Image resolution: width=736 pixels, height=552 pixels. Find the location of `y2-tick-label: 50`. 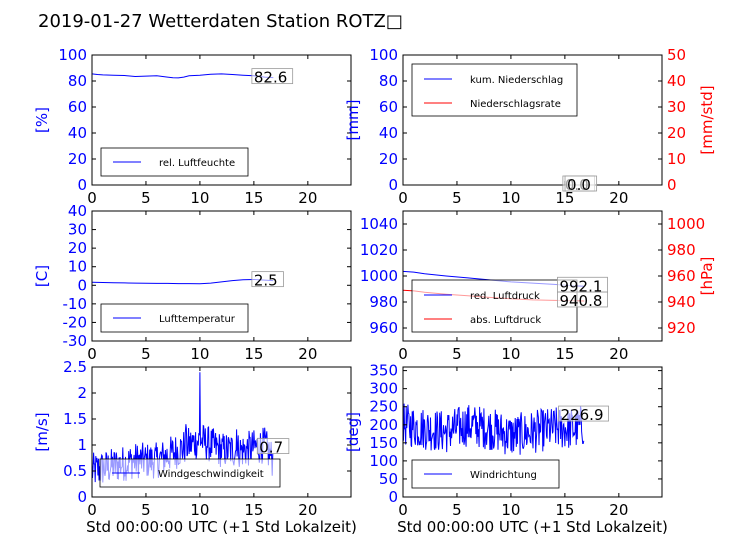

y2-tick-label: 50 is located at coordinates (676, 55).